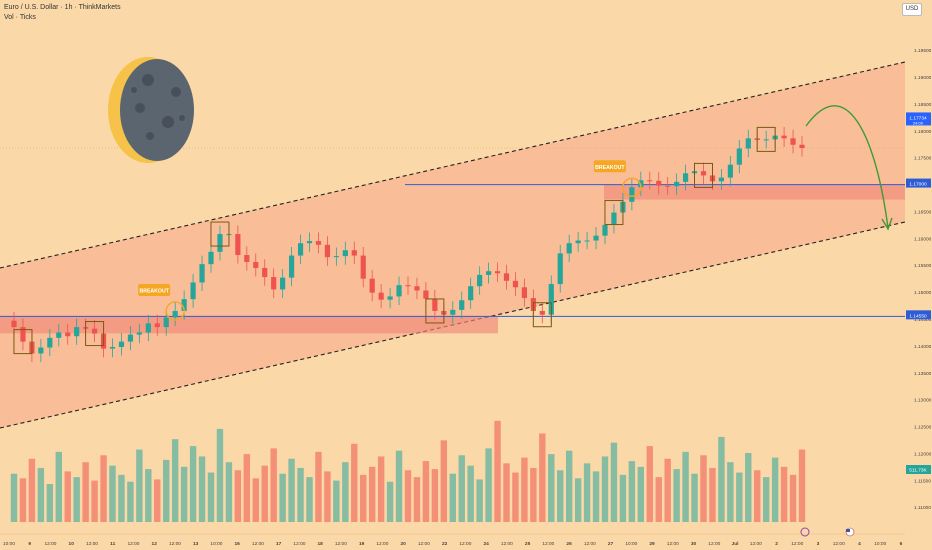  Describe the element at coordinates (611, 544) in the screenshot. I see `x-tick-label: 27` at that location.